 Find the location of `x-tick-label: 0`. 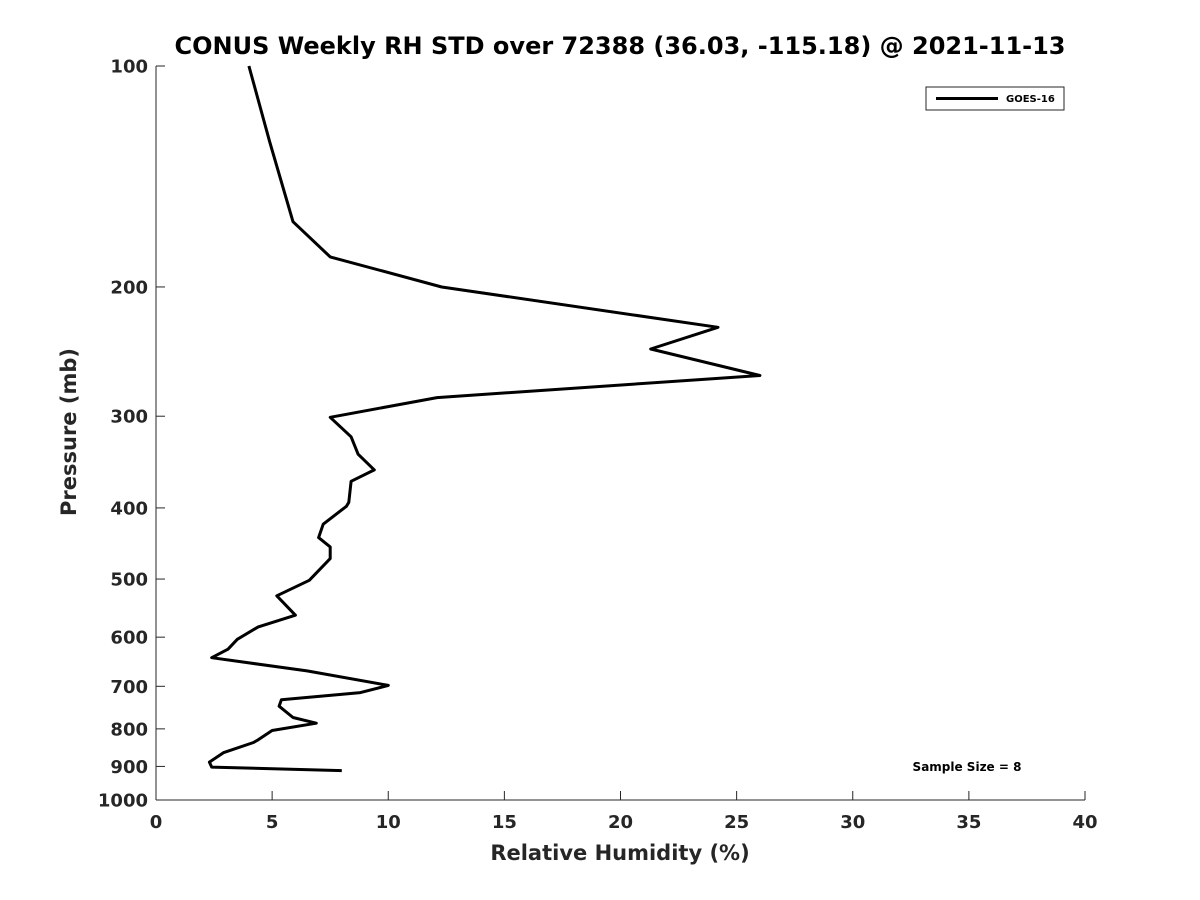

x-tick-label: 0 is located at coordinates (156, 822).